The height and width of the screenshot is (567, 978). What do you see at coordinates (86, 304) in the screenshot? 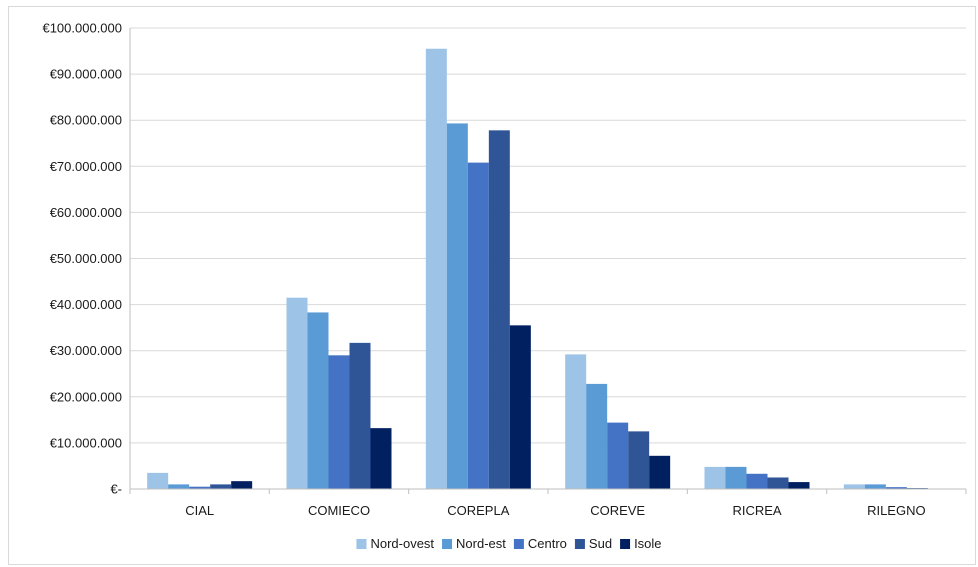
I see `y-tick-label: €40.000.000` at bounding box center [86, 304].